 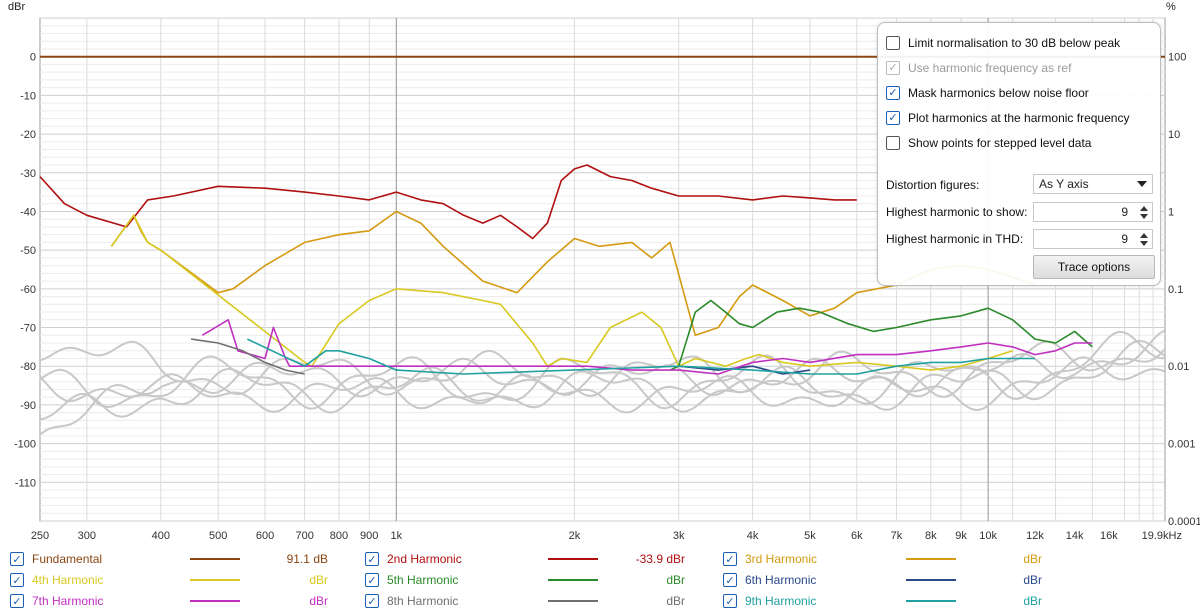 I want to click on legend-label: 8th Harmonic, so click(x=423, y=601).